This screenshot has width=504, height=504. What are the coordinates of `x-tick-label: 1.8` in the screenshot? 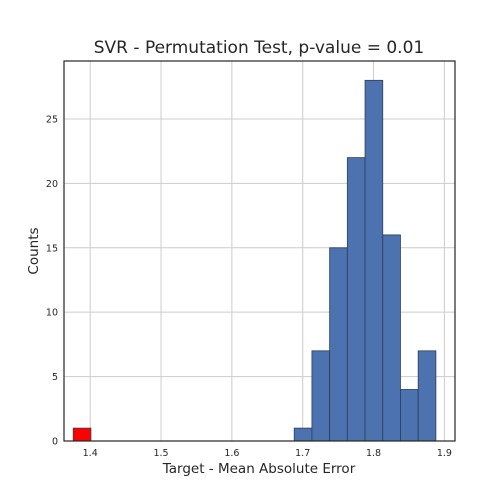 It's located at (373, 453).